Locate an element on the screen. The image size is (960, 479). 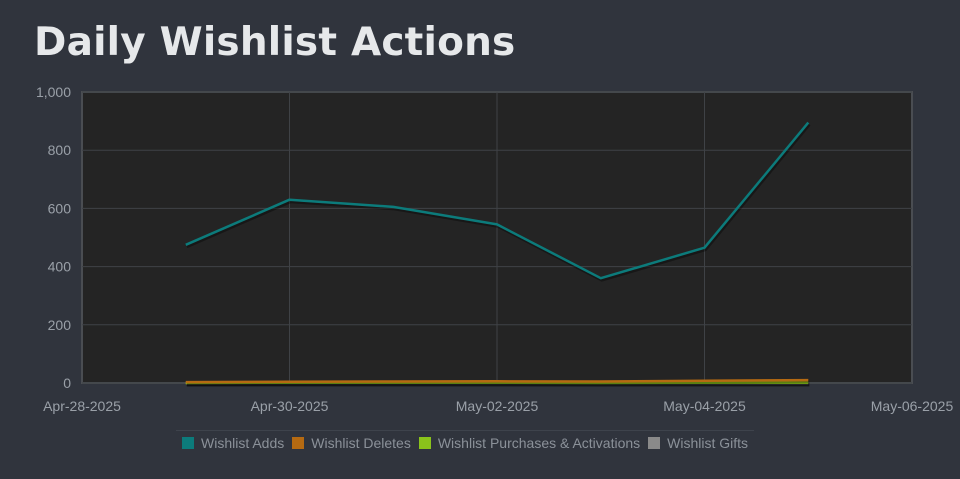
legend-item-wishlist-purchases-activations: Wishlist Purchases & Activations is located at coordinates (529, 443).